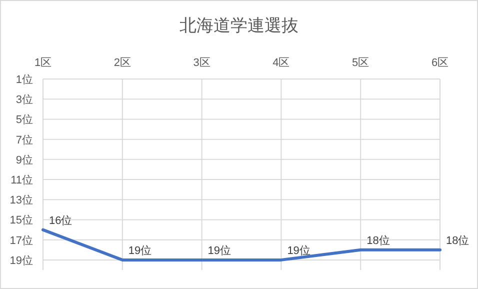 The image size is (478, 289). I want to click on data-label: 16位, so click(60, 220).